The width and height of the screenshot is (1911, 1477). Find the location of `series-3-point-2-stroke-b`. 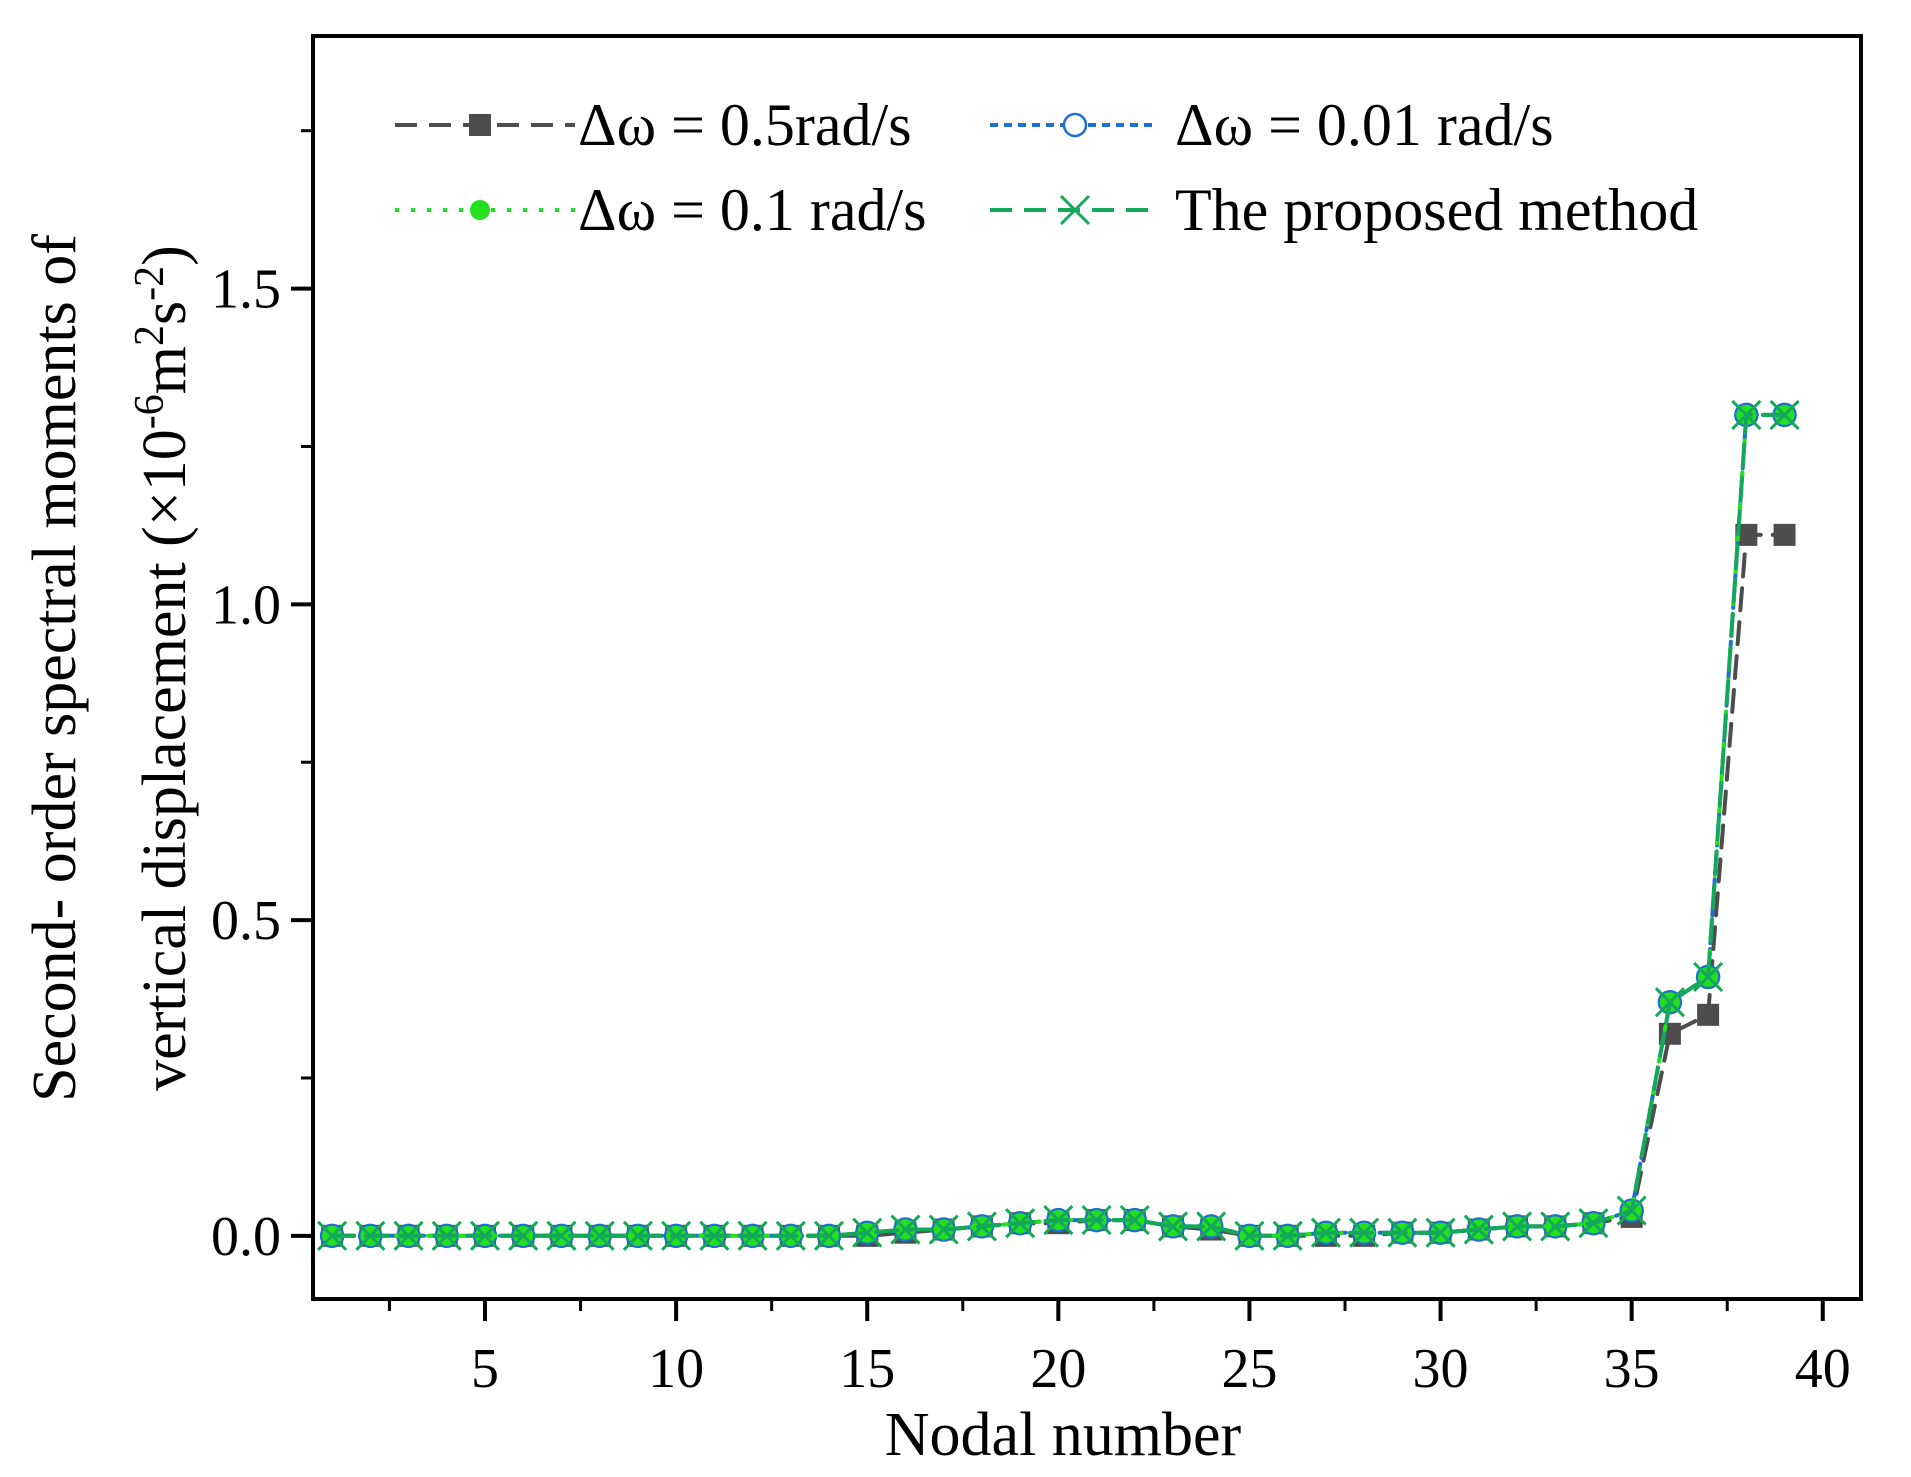

series-3-point-2-stroke-b is located at coordinates (370, 1235).